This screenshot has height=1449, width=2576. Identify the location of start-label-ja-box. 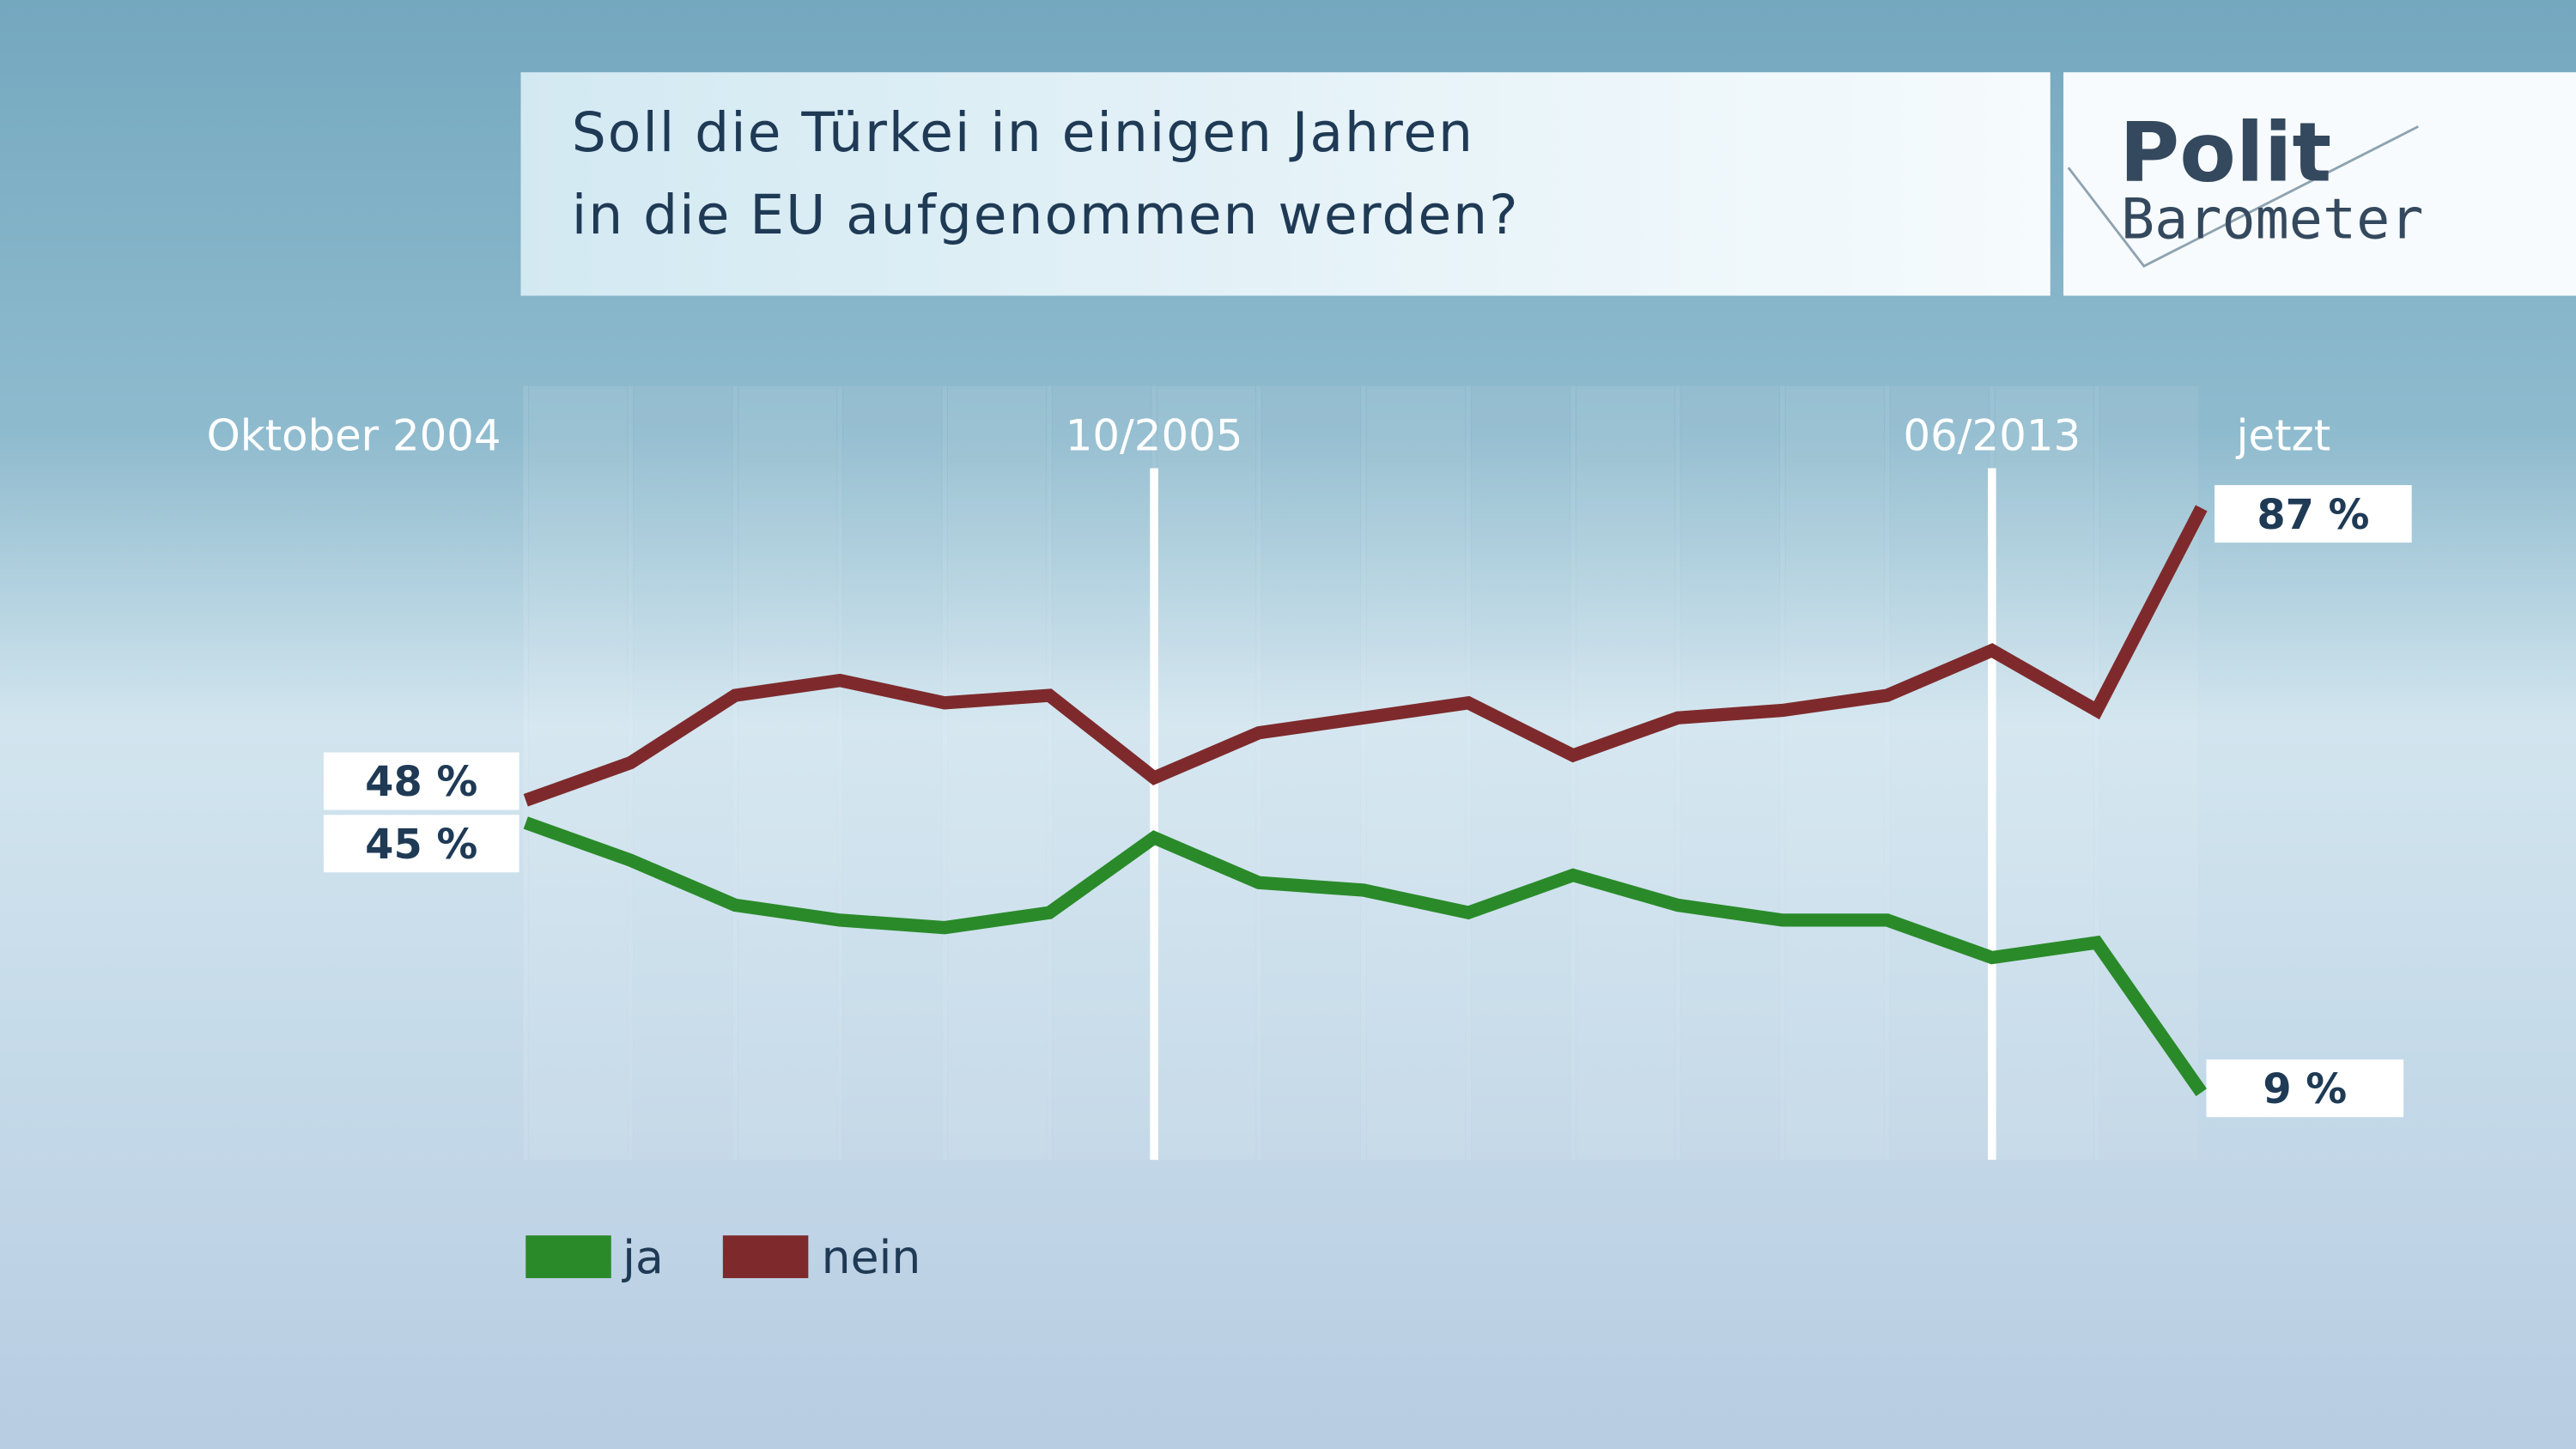
(421, 844).